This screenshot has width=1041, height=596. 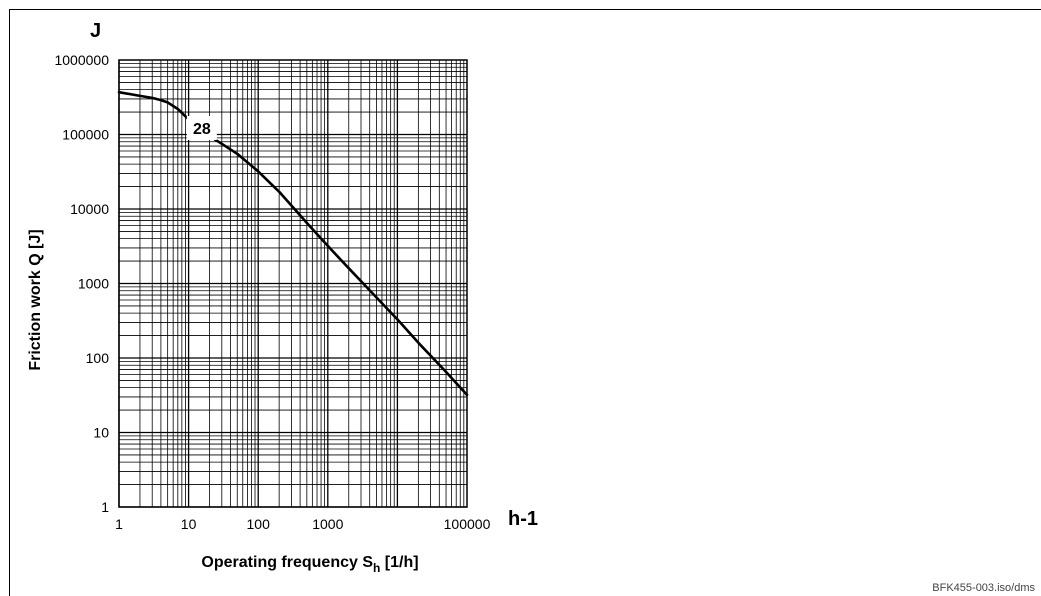 What do you see at coordinates (105, 507) in the screenshot?
I see `y-tick-label: 1` at bounding box center [105, 507].